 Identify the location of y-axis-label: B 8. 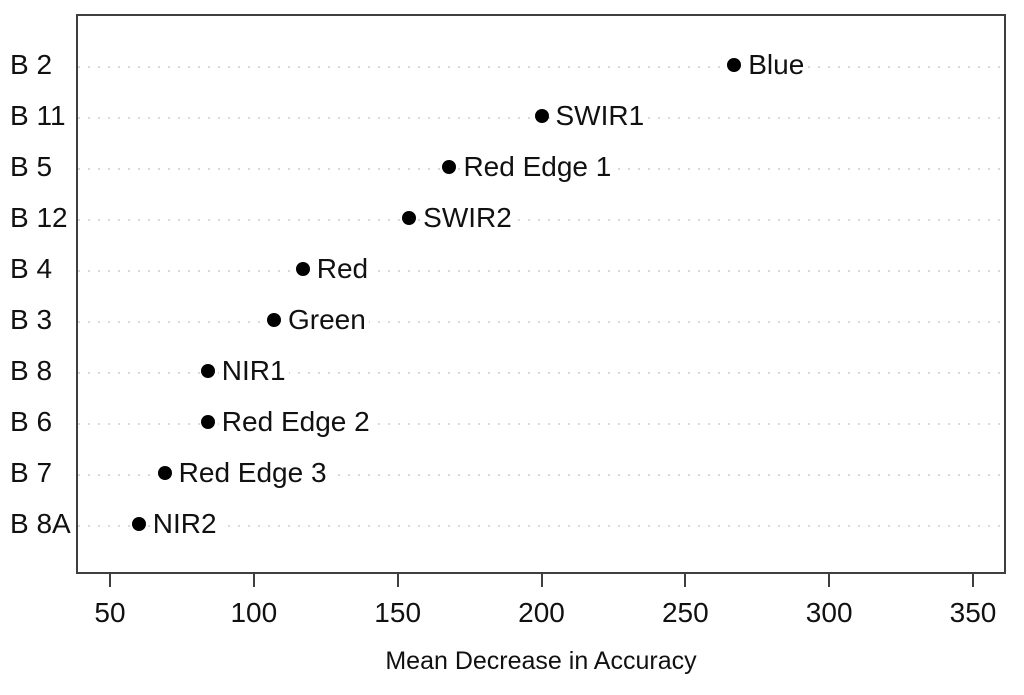
(31, 370).